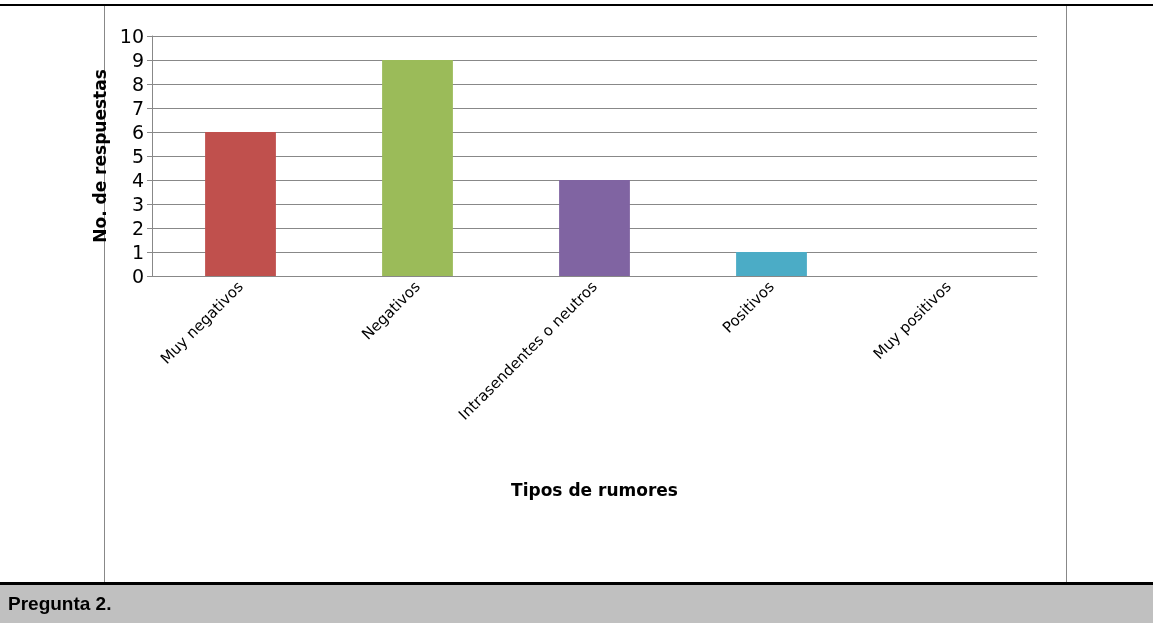 This screenshot has height=623, width=1153. Describe the element at coordinates (60, 603) in the screenshot. I see `text: Pregunta 2.` at that location.